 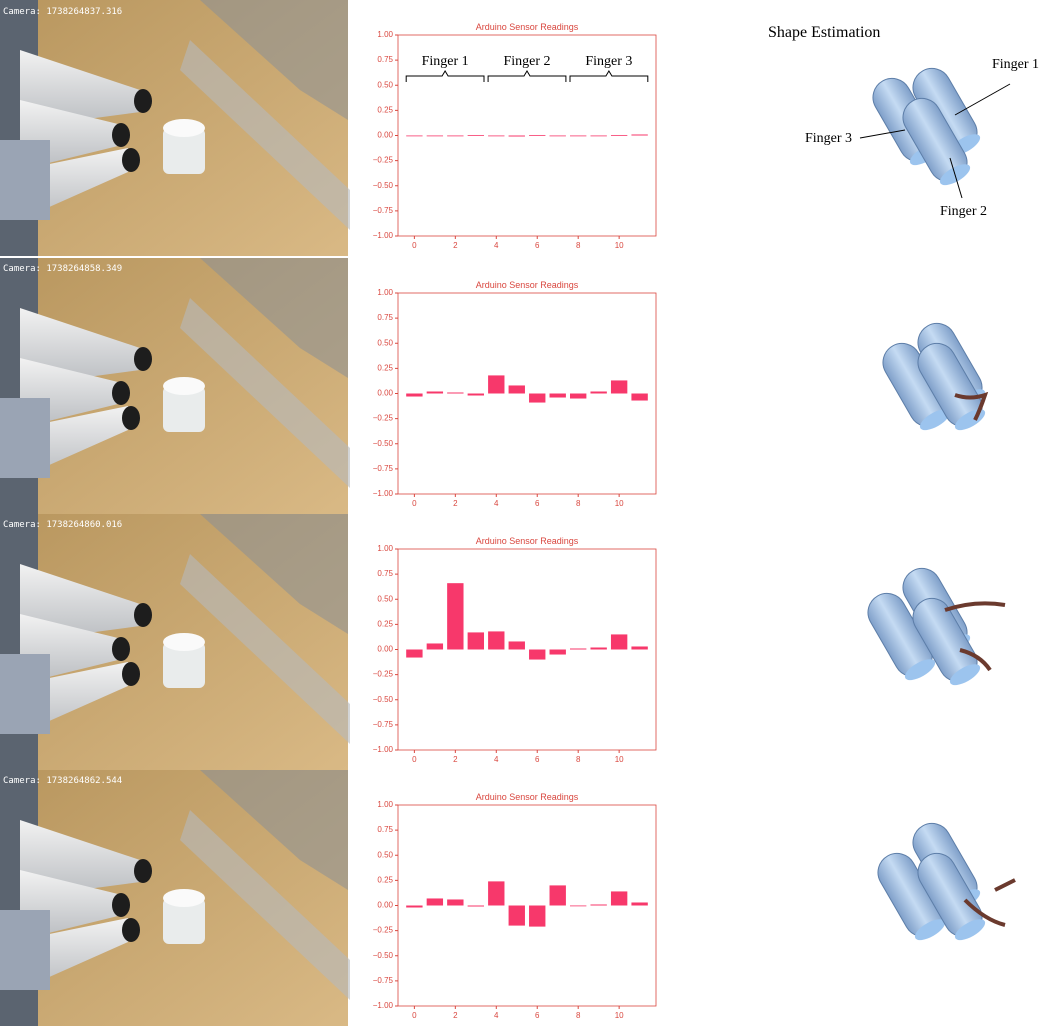 I want to click on camera-label: Camera: 1738264858.349, so click(x=62, y=269).